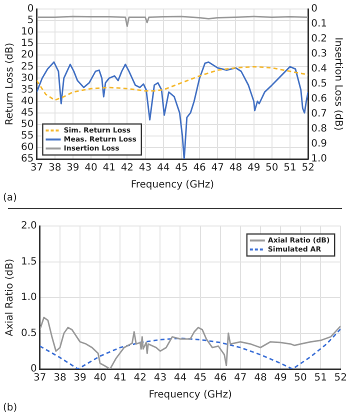 This screenshot has height=415, width=350. What do you see at coordinates (319, 99) in the screenshot?
I see `y2-tick-label: 0.6` at bounding box center [319, 99].